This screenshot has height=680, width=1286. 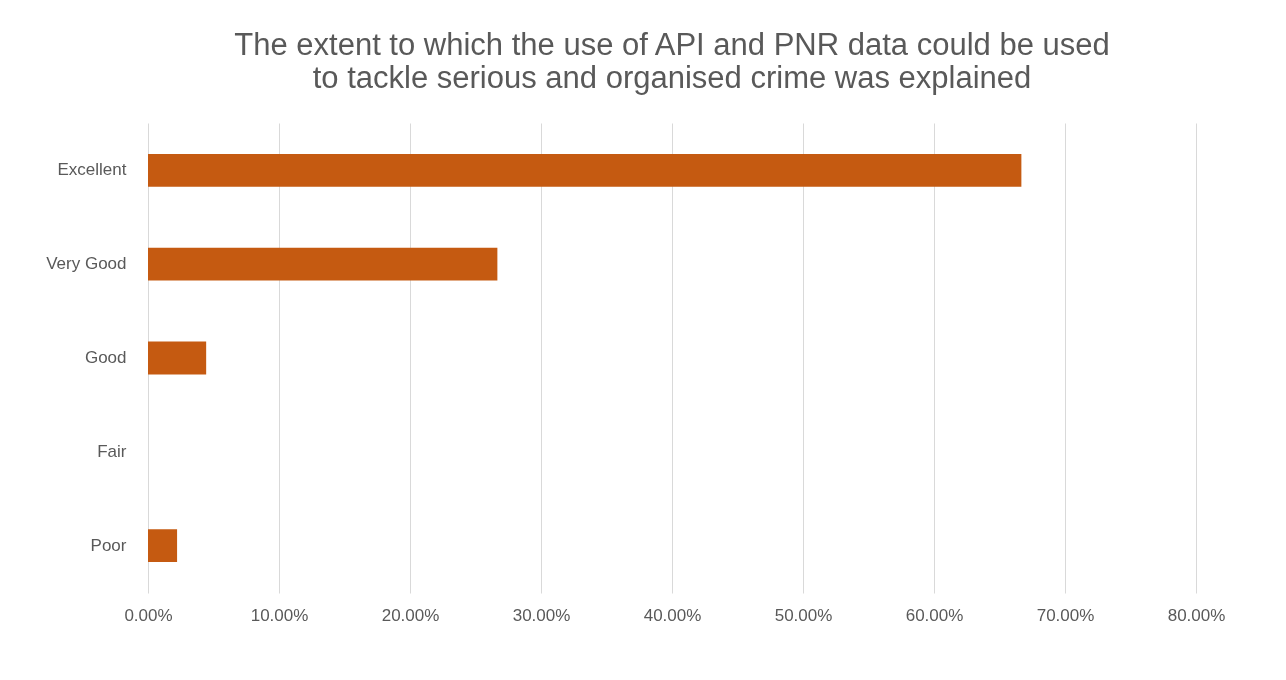 I want to click on y-tick-label: Excellent, so click(x=92, y=170).